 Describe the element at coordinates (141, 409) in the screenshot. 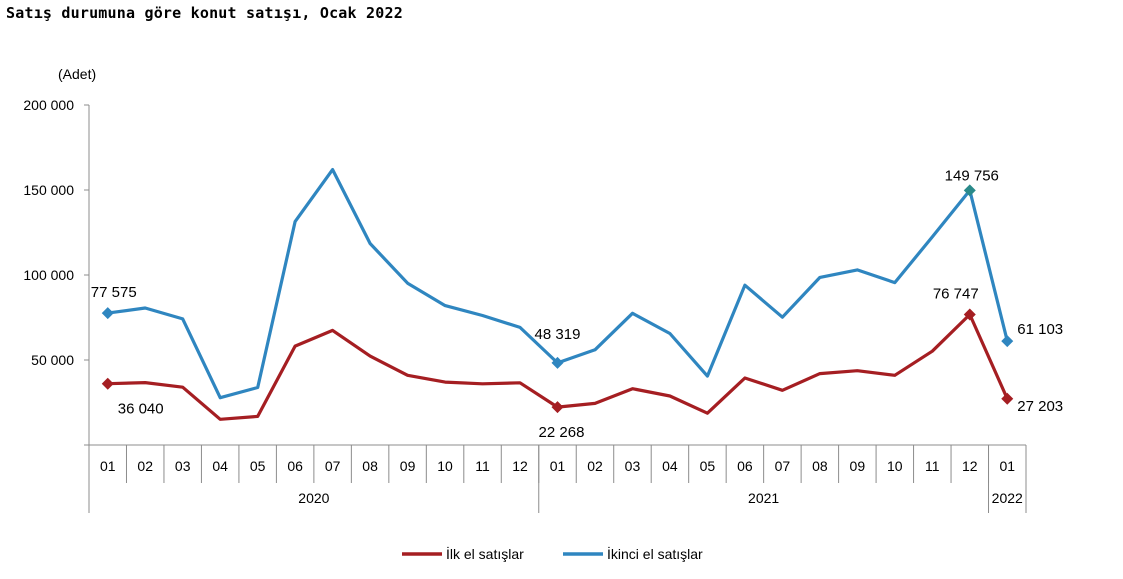

I see `data-label: 36 040` at that location.